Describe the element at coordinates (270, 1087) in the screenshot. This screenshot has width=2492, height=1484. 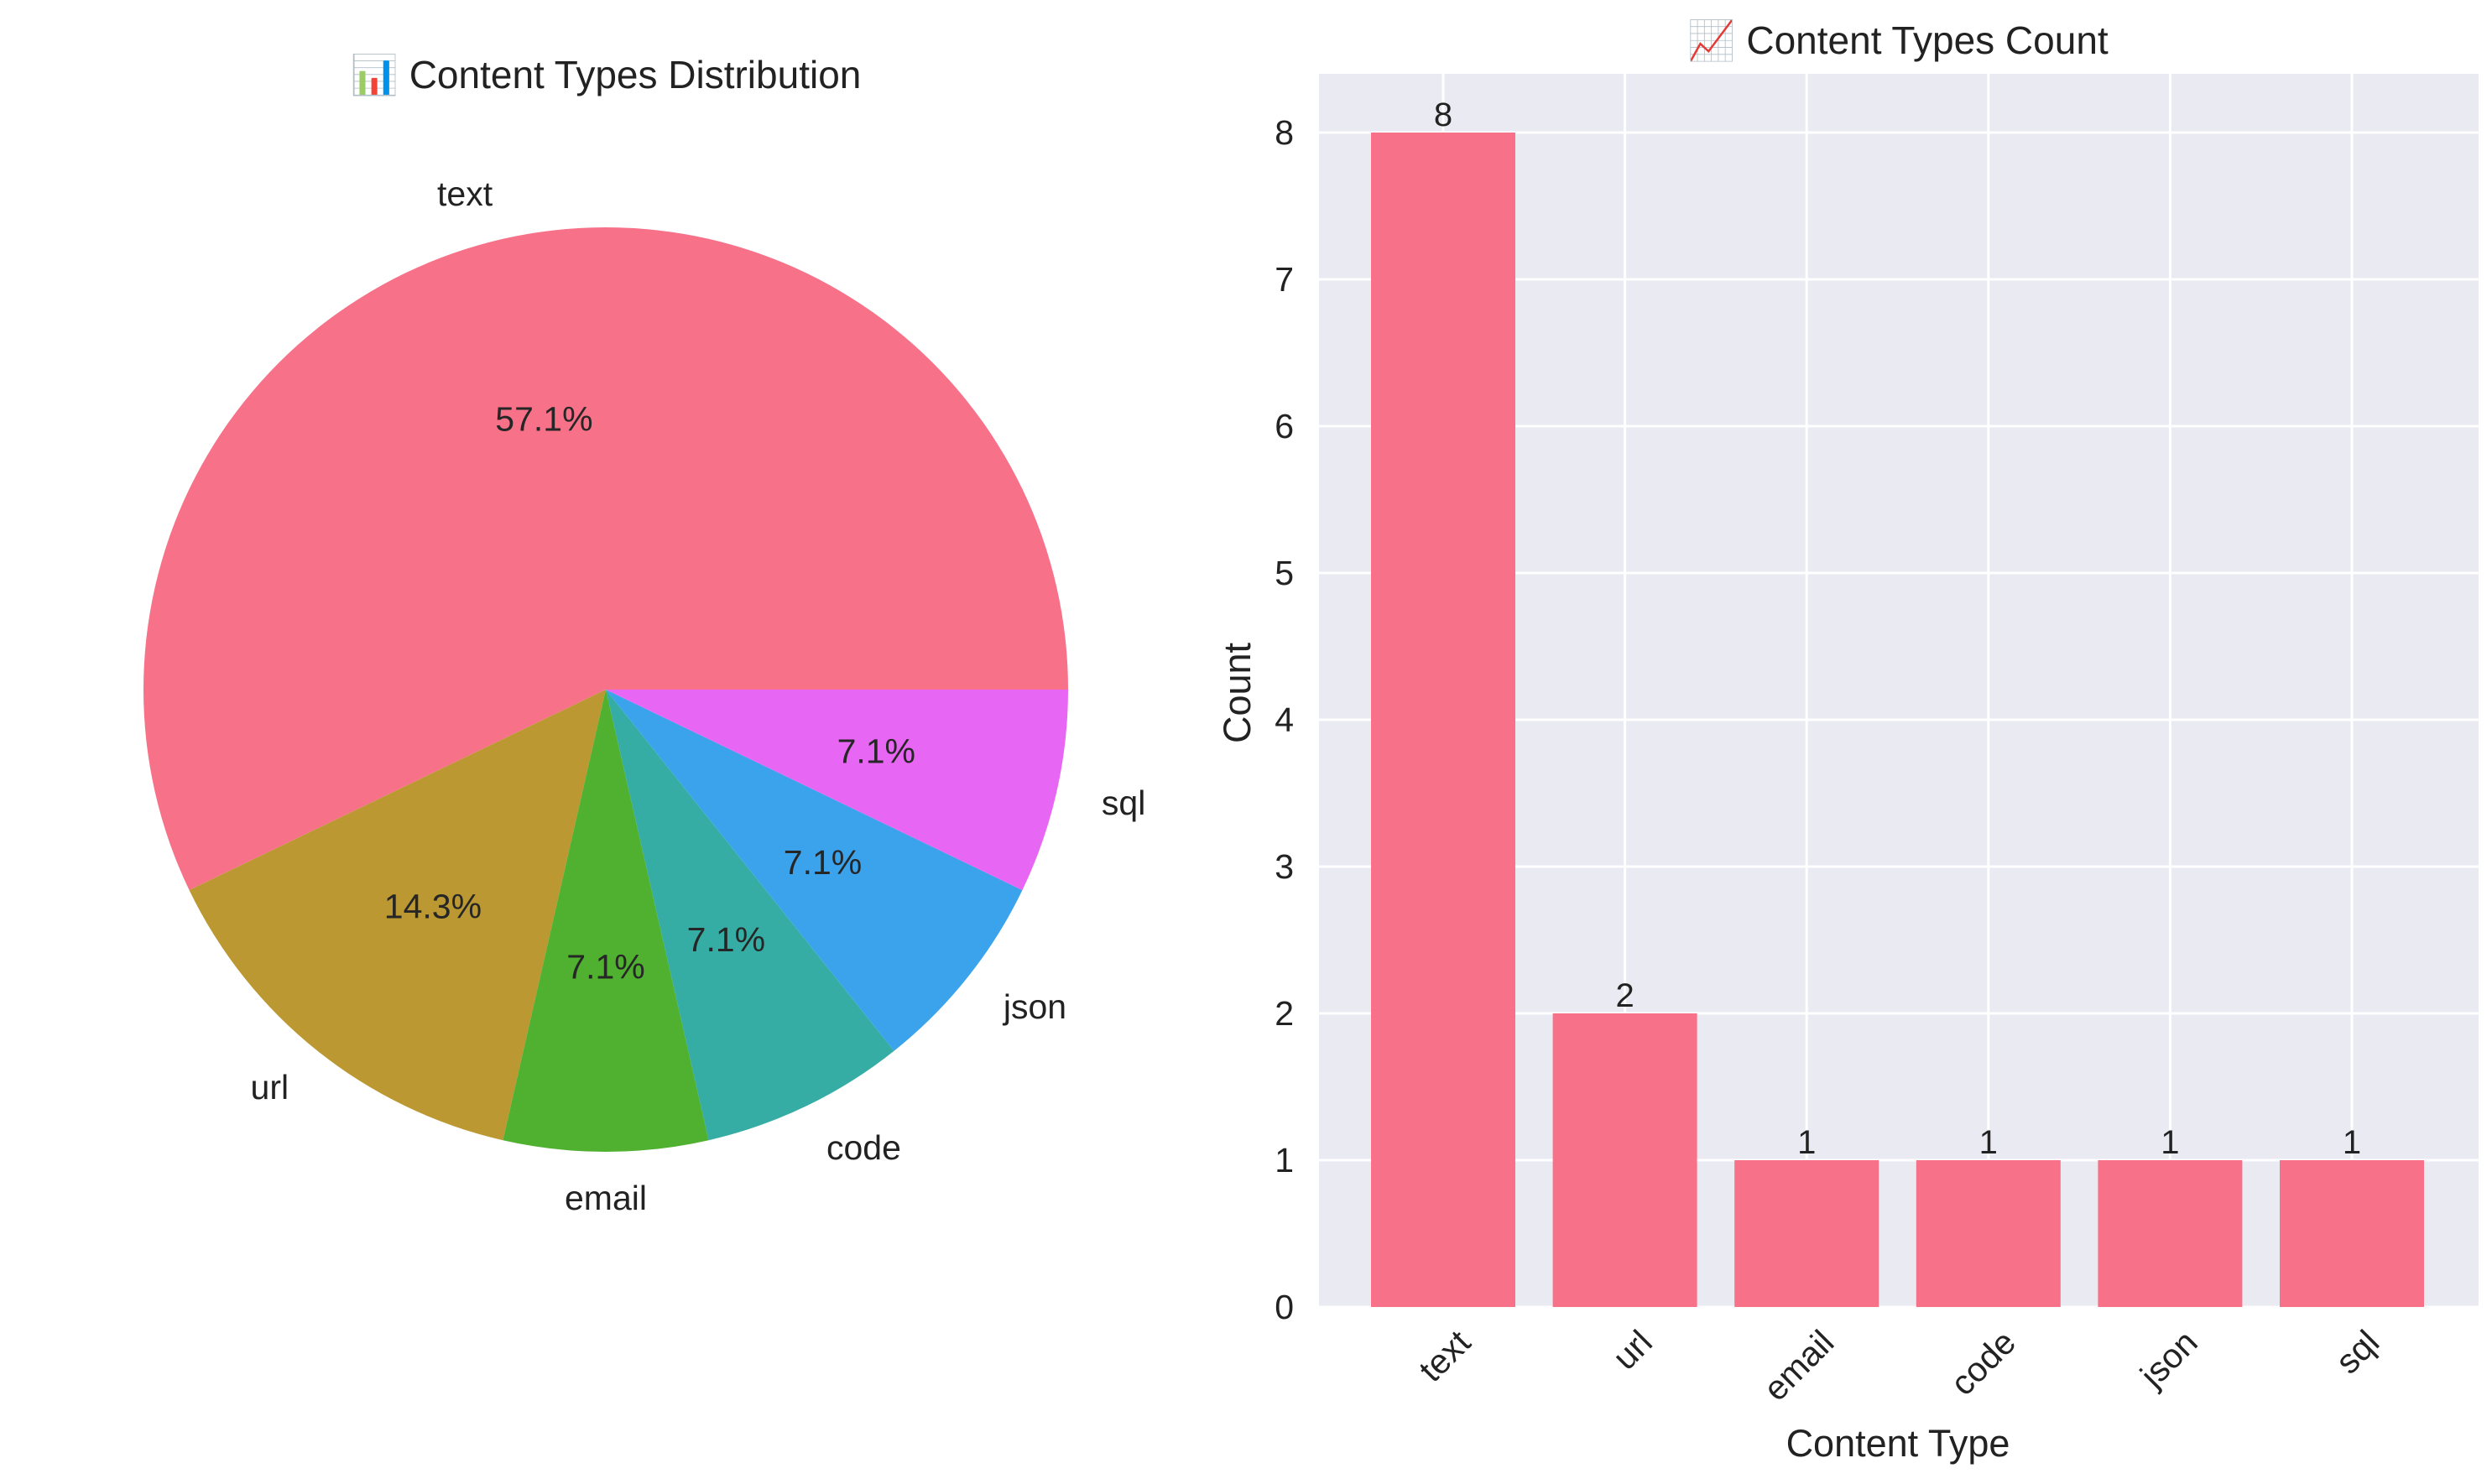
I see `pie-label-url: url` at that location.